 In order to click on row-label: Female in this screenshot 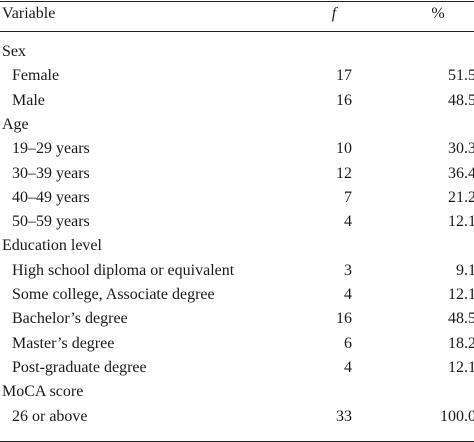, I will do `click(36, 76)`.